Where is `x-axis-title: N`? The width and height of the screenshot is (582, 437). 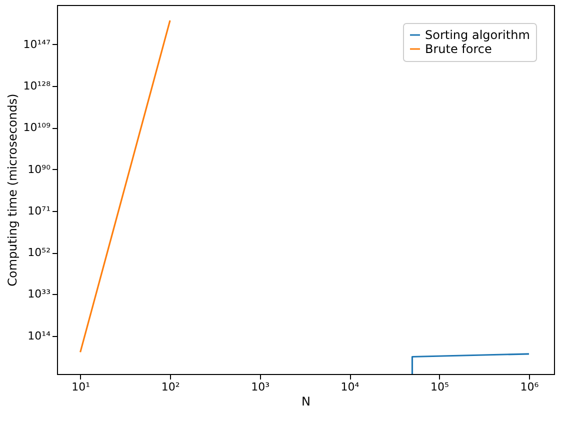 x-axis-title: N is located at coordinates (306, 401).